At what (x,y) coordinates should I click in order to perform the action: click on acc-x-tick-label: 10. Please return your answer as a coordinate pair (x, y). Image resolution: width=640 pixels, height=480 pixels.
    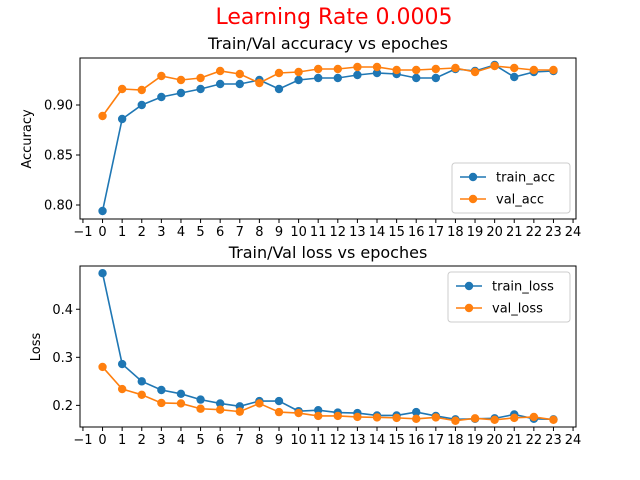
    Looking at the image, I should click on (298, 232).